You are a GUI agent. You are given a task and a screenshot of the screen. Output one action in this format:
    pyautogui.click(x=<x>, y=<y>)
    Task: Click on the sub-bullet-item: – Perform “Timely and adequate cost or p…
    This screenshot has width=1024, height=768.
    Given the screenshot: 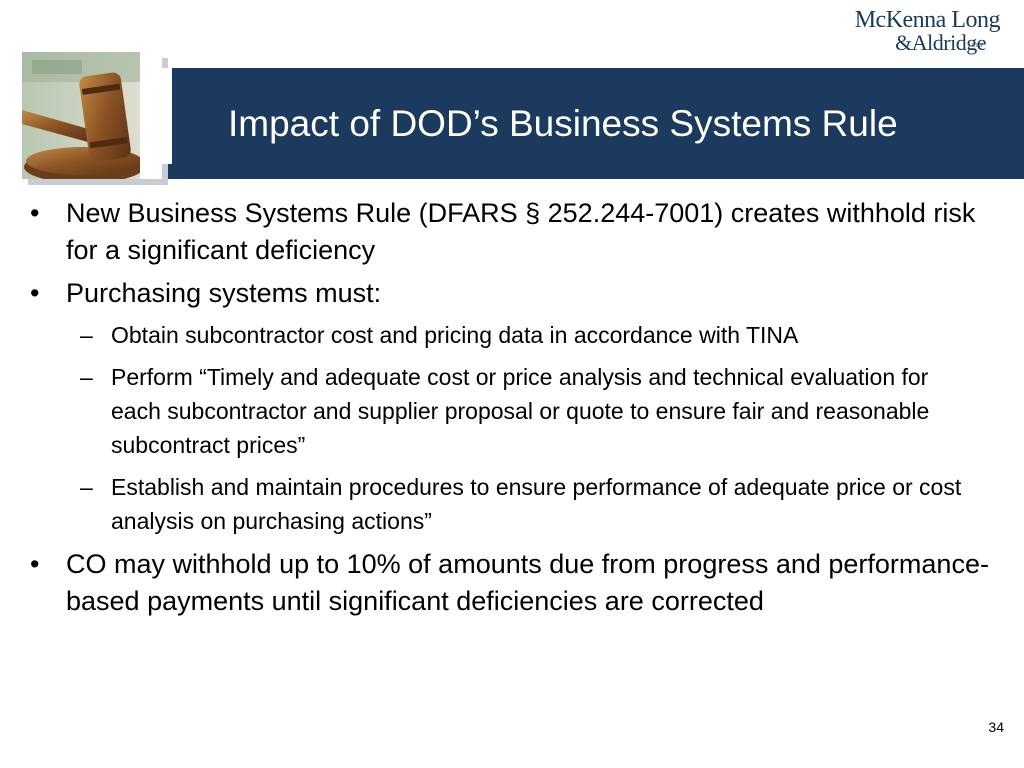 What is the action you would take?
    pyautogui.click(x=512, y=411)
    